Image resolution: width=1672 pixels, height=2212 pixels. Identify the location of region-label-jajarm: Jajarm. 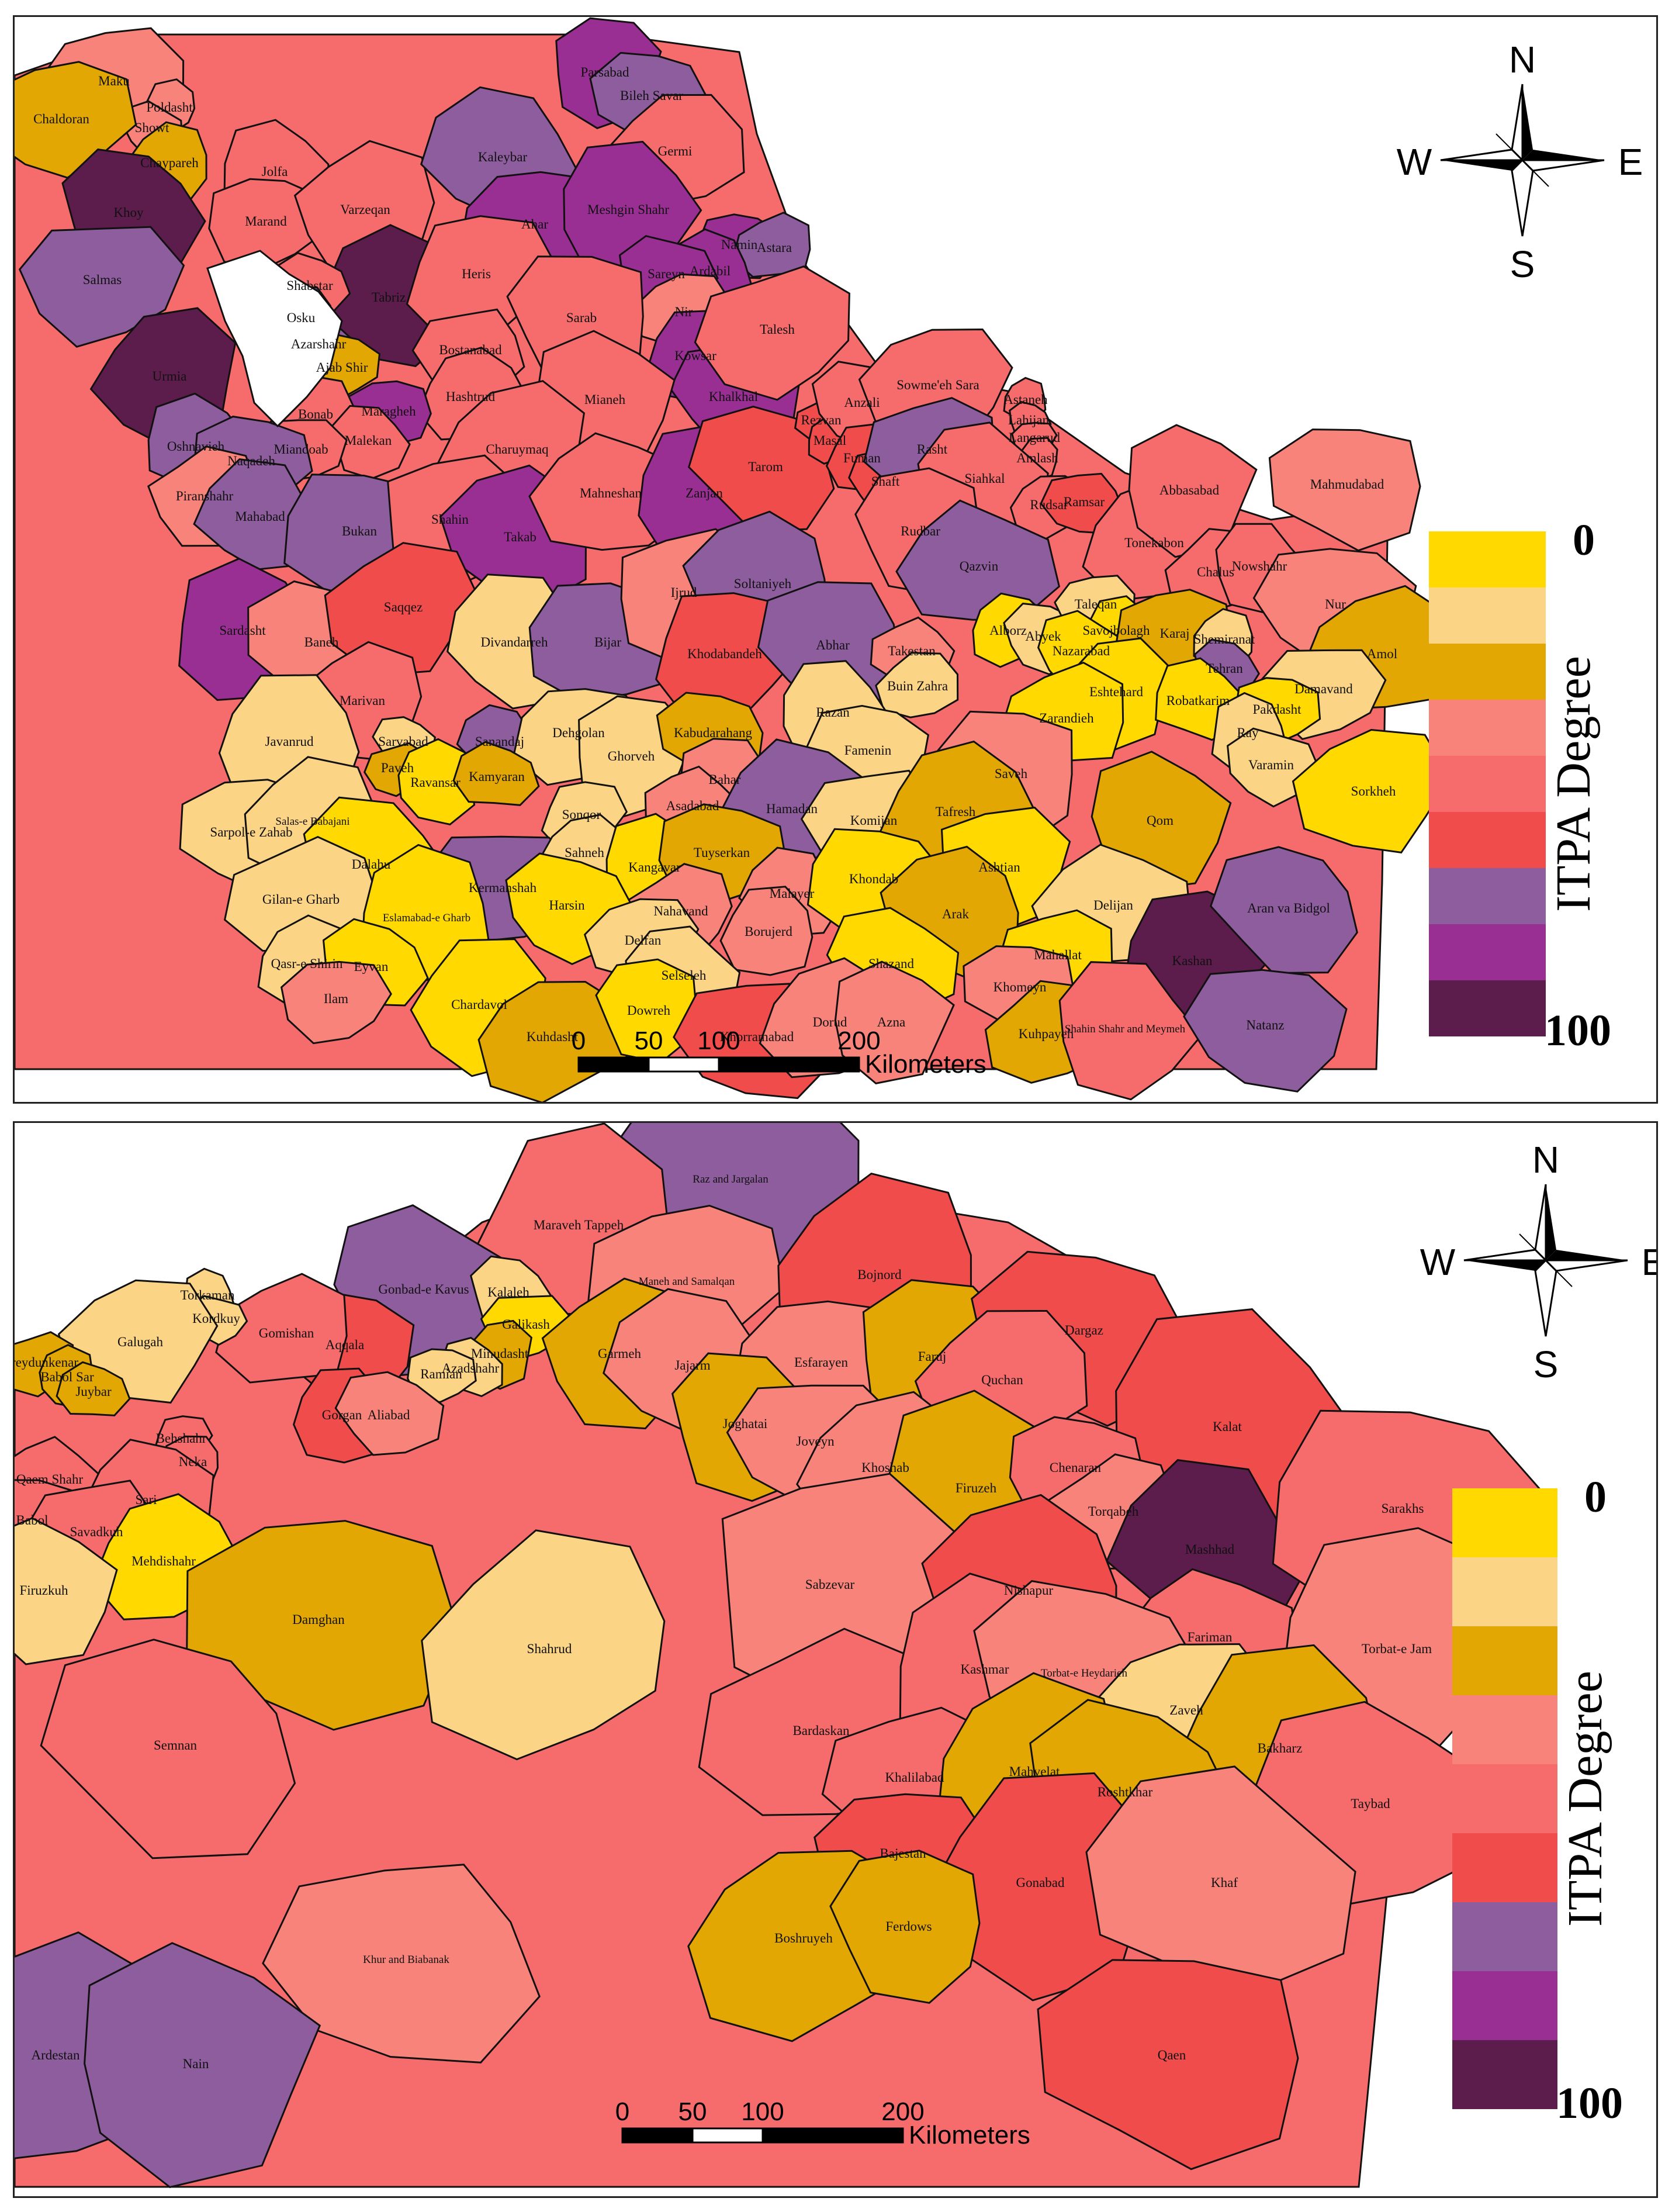
(692, 1365).